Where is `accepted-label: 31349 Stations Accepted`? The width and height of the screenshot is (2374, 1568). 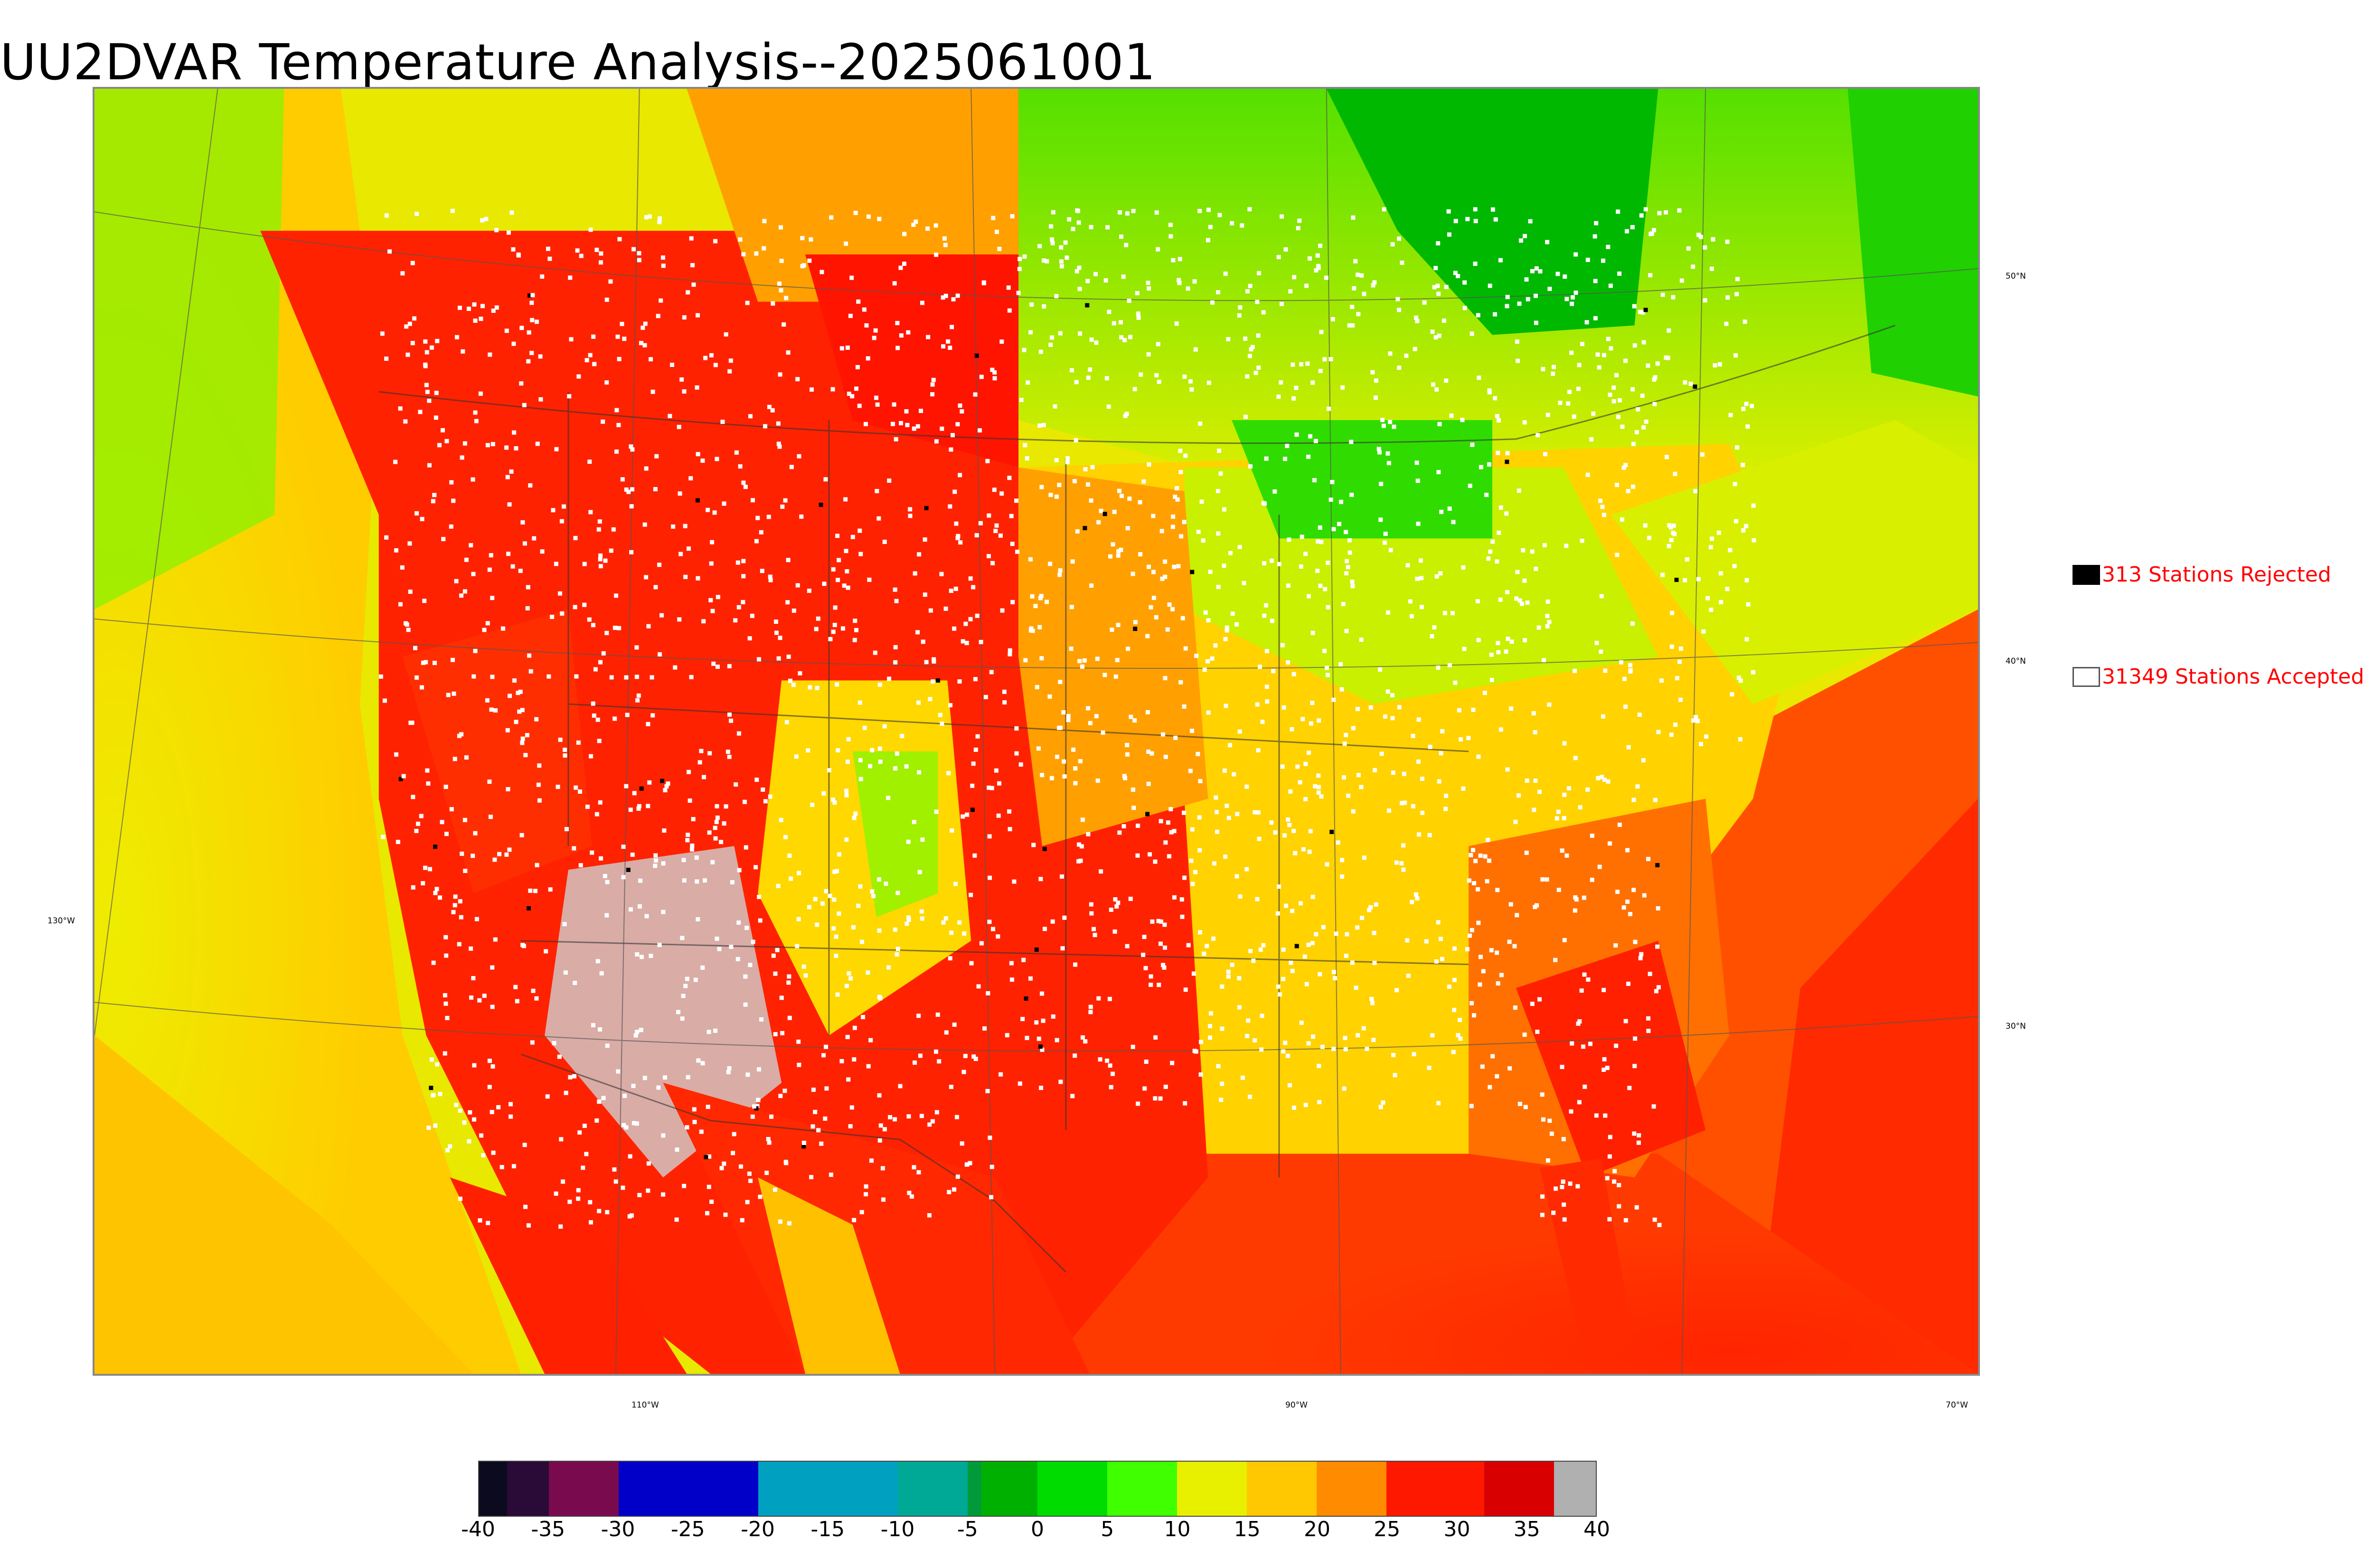 accepted-label: 31349 Stations Accepted is located at coordinates (2233, 677).